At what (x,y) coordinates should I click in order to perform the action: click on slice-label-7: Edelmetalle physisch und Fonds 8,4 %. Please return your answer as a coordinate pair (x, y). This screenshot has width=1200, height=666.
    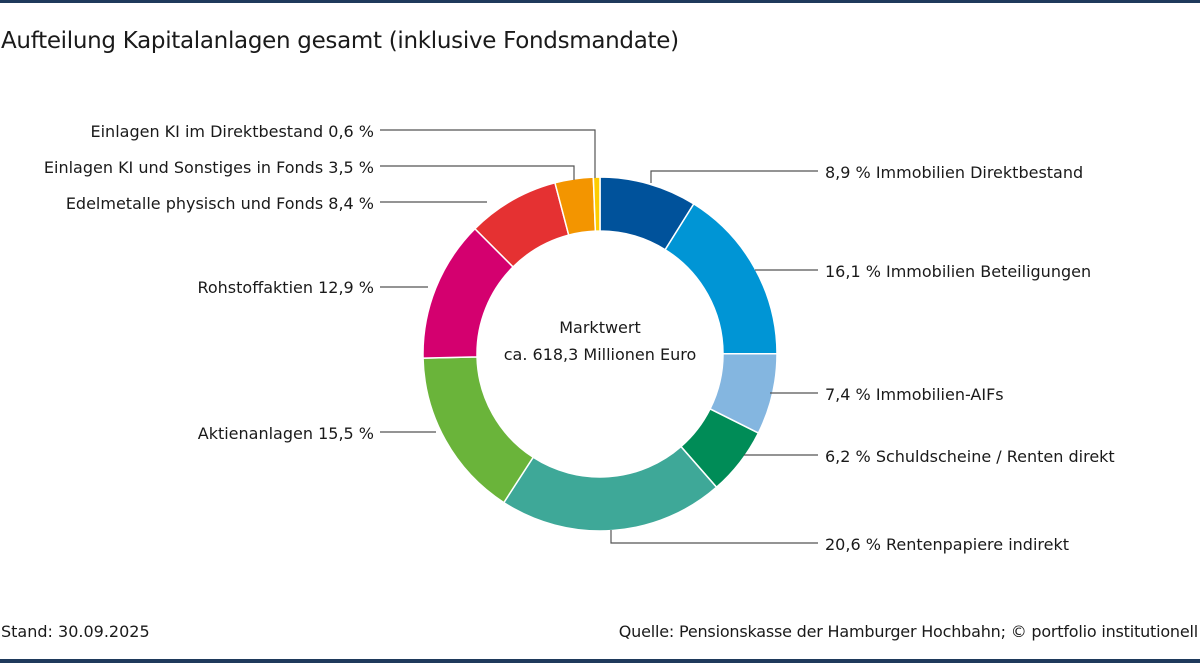
    Looking at the image, I should click on (220, 203).